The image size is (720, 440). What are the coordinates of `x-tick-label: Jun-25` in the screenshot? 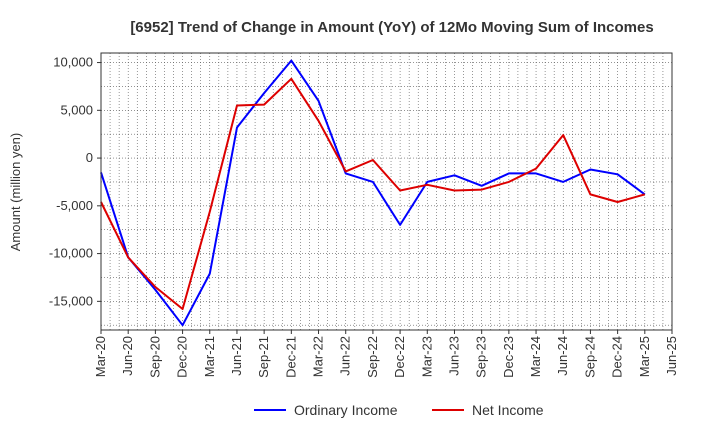 It's located at (671, 356).